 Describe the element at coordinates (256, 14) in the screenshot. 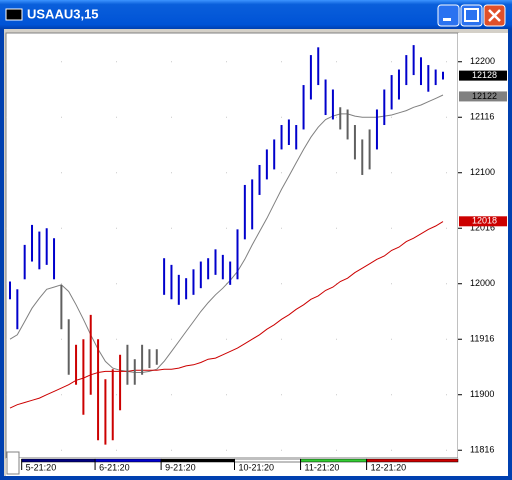

I see `title-bar` at that location.